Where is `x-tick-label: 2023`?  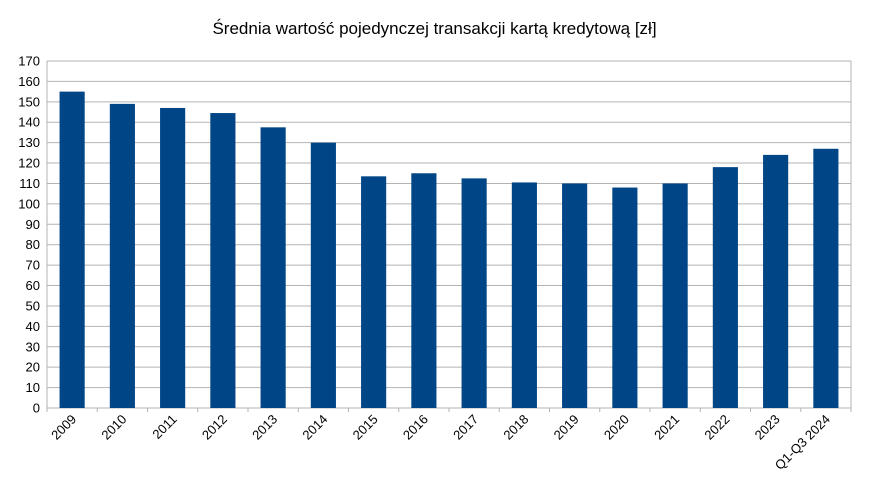 x-tick-label: 2023 is located at coordinates (767, 427).